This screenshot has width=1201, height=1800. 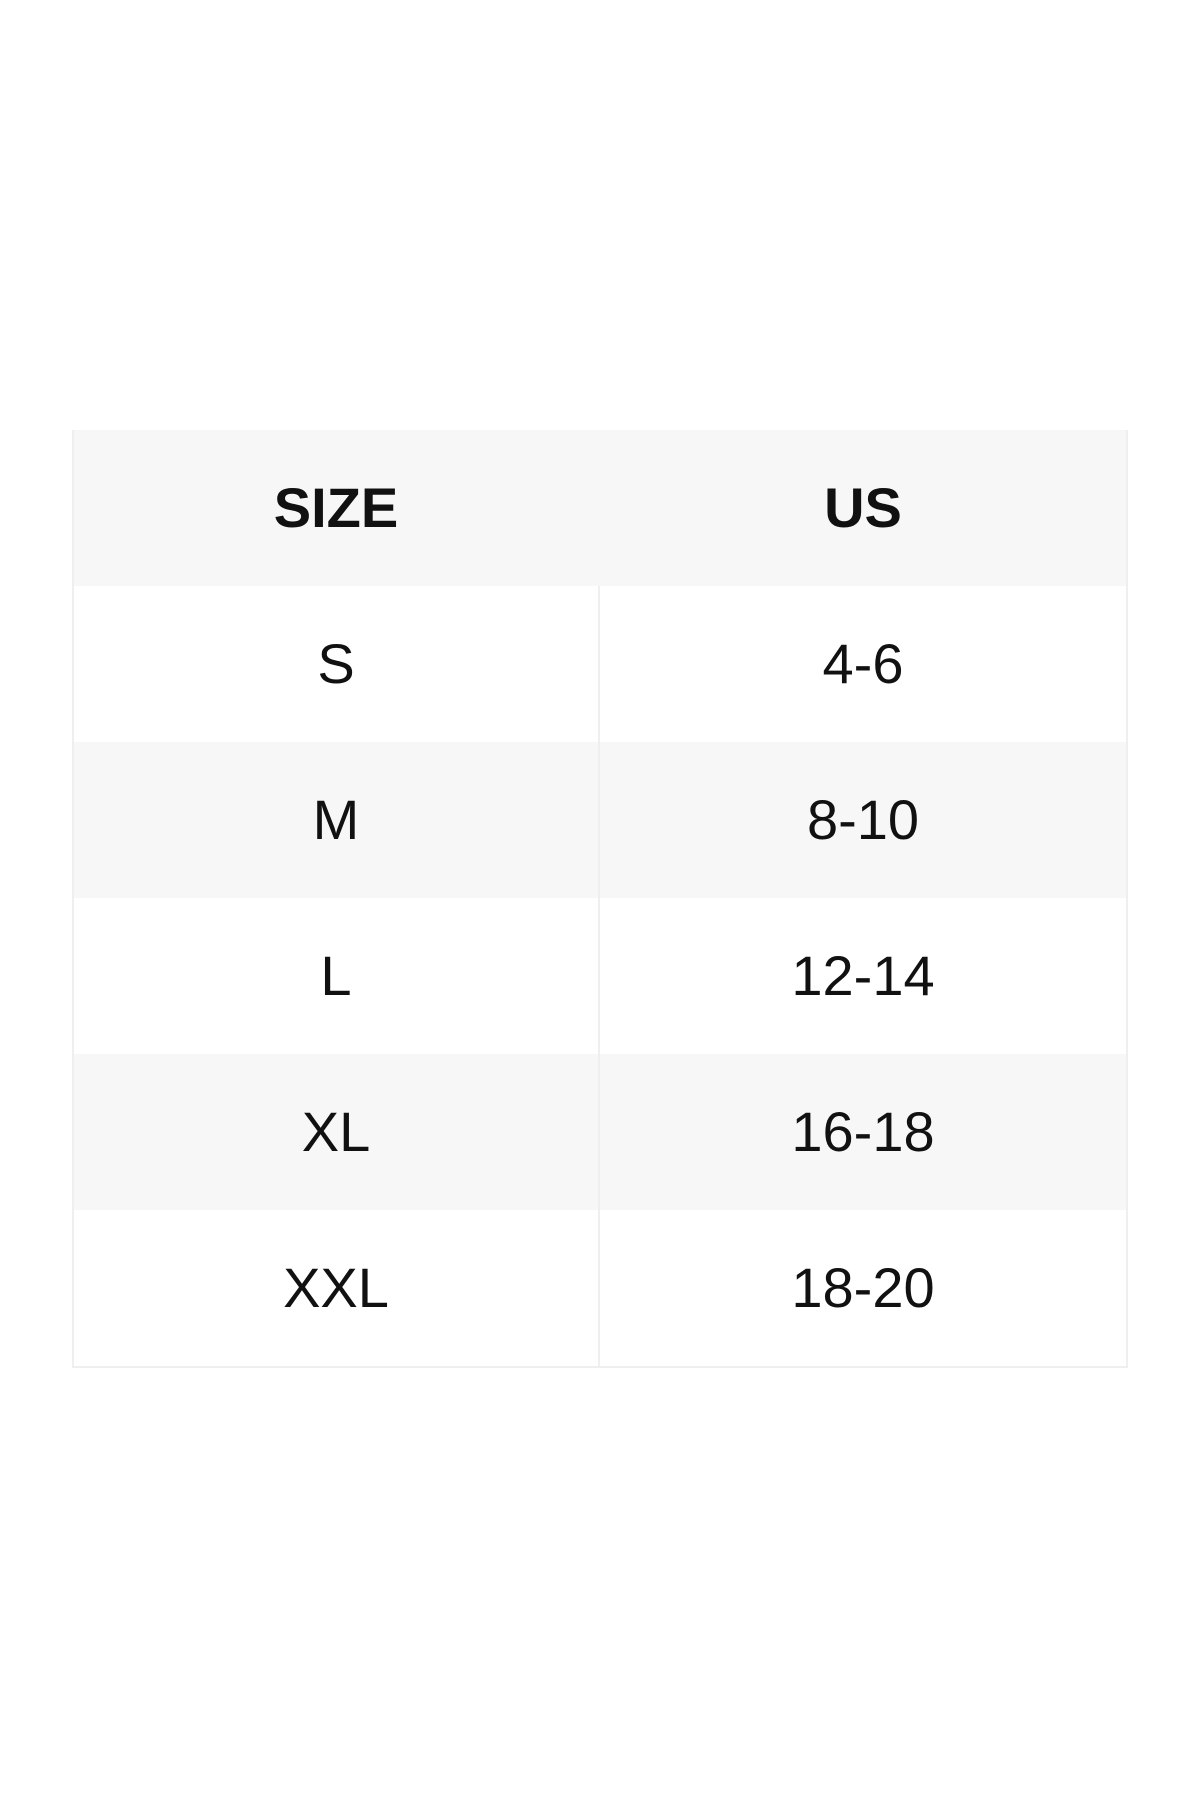 I want to click on size-cell: XXL, so click(x=337, y=1288).